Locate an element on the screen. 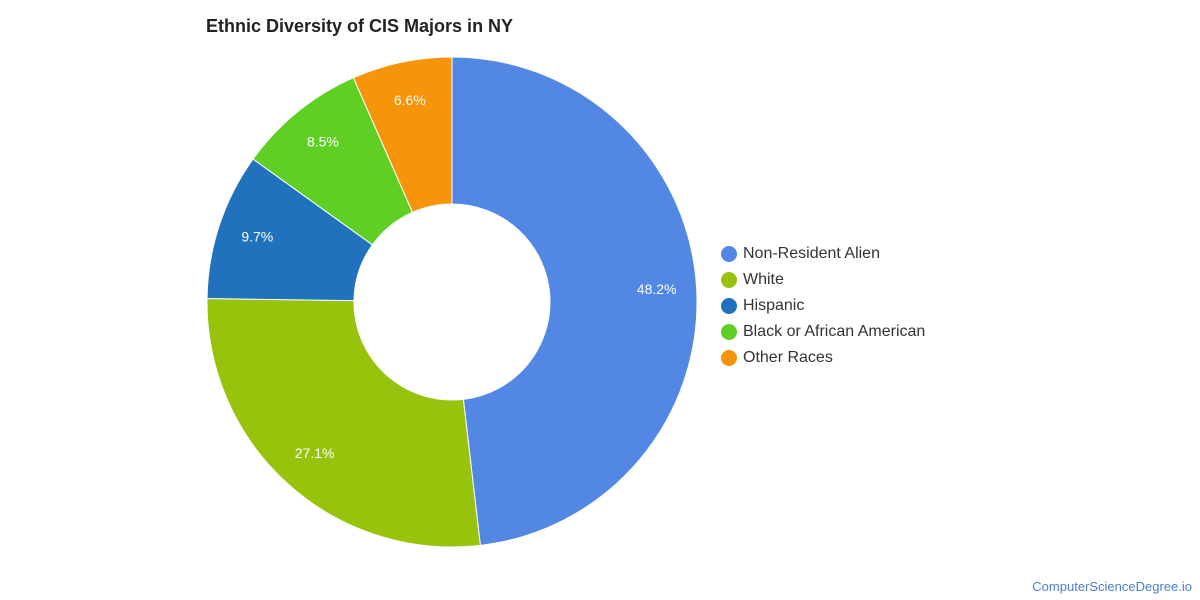 This screenshot has width=1200, height=600. legend-item-other-races: Other Races is located at coordinates (823, 358).